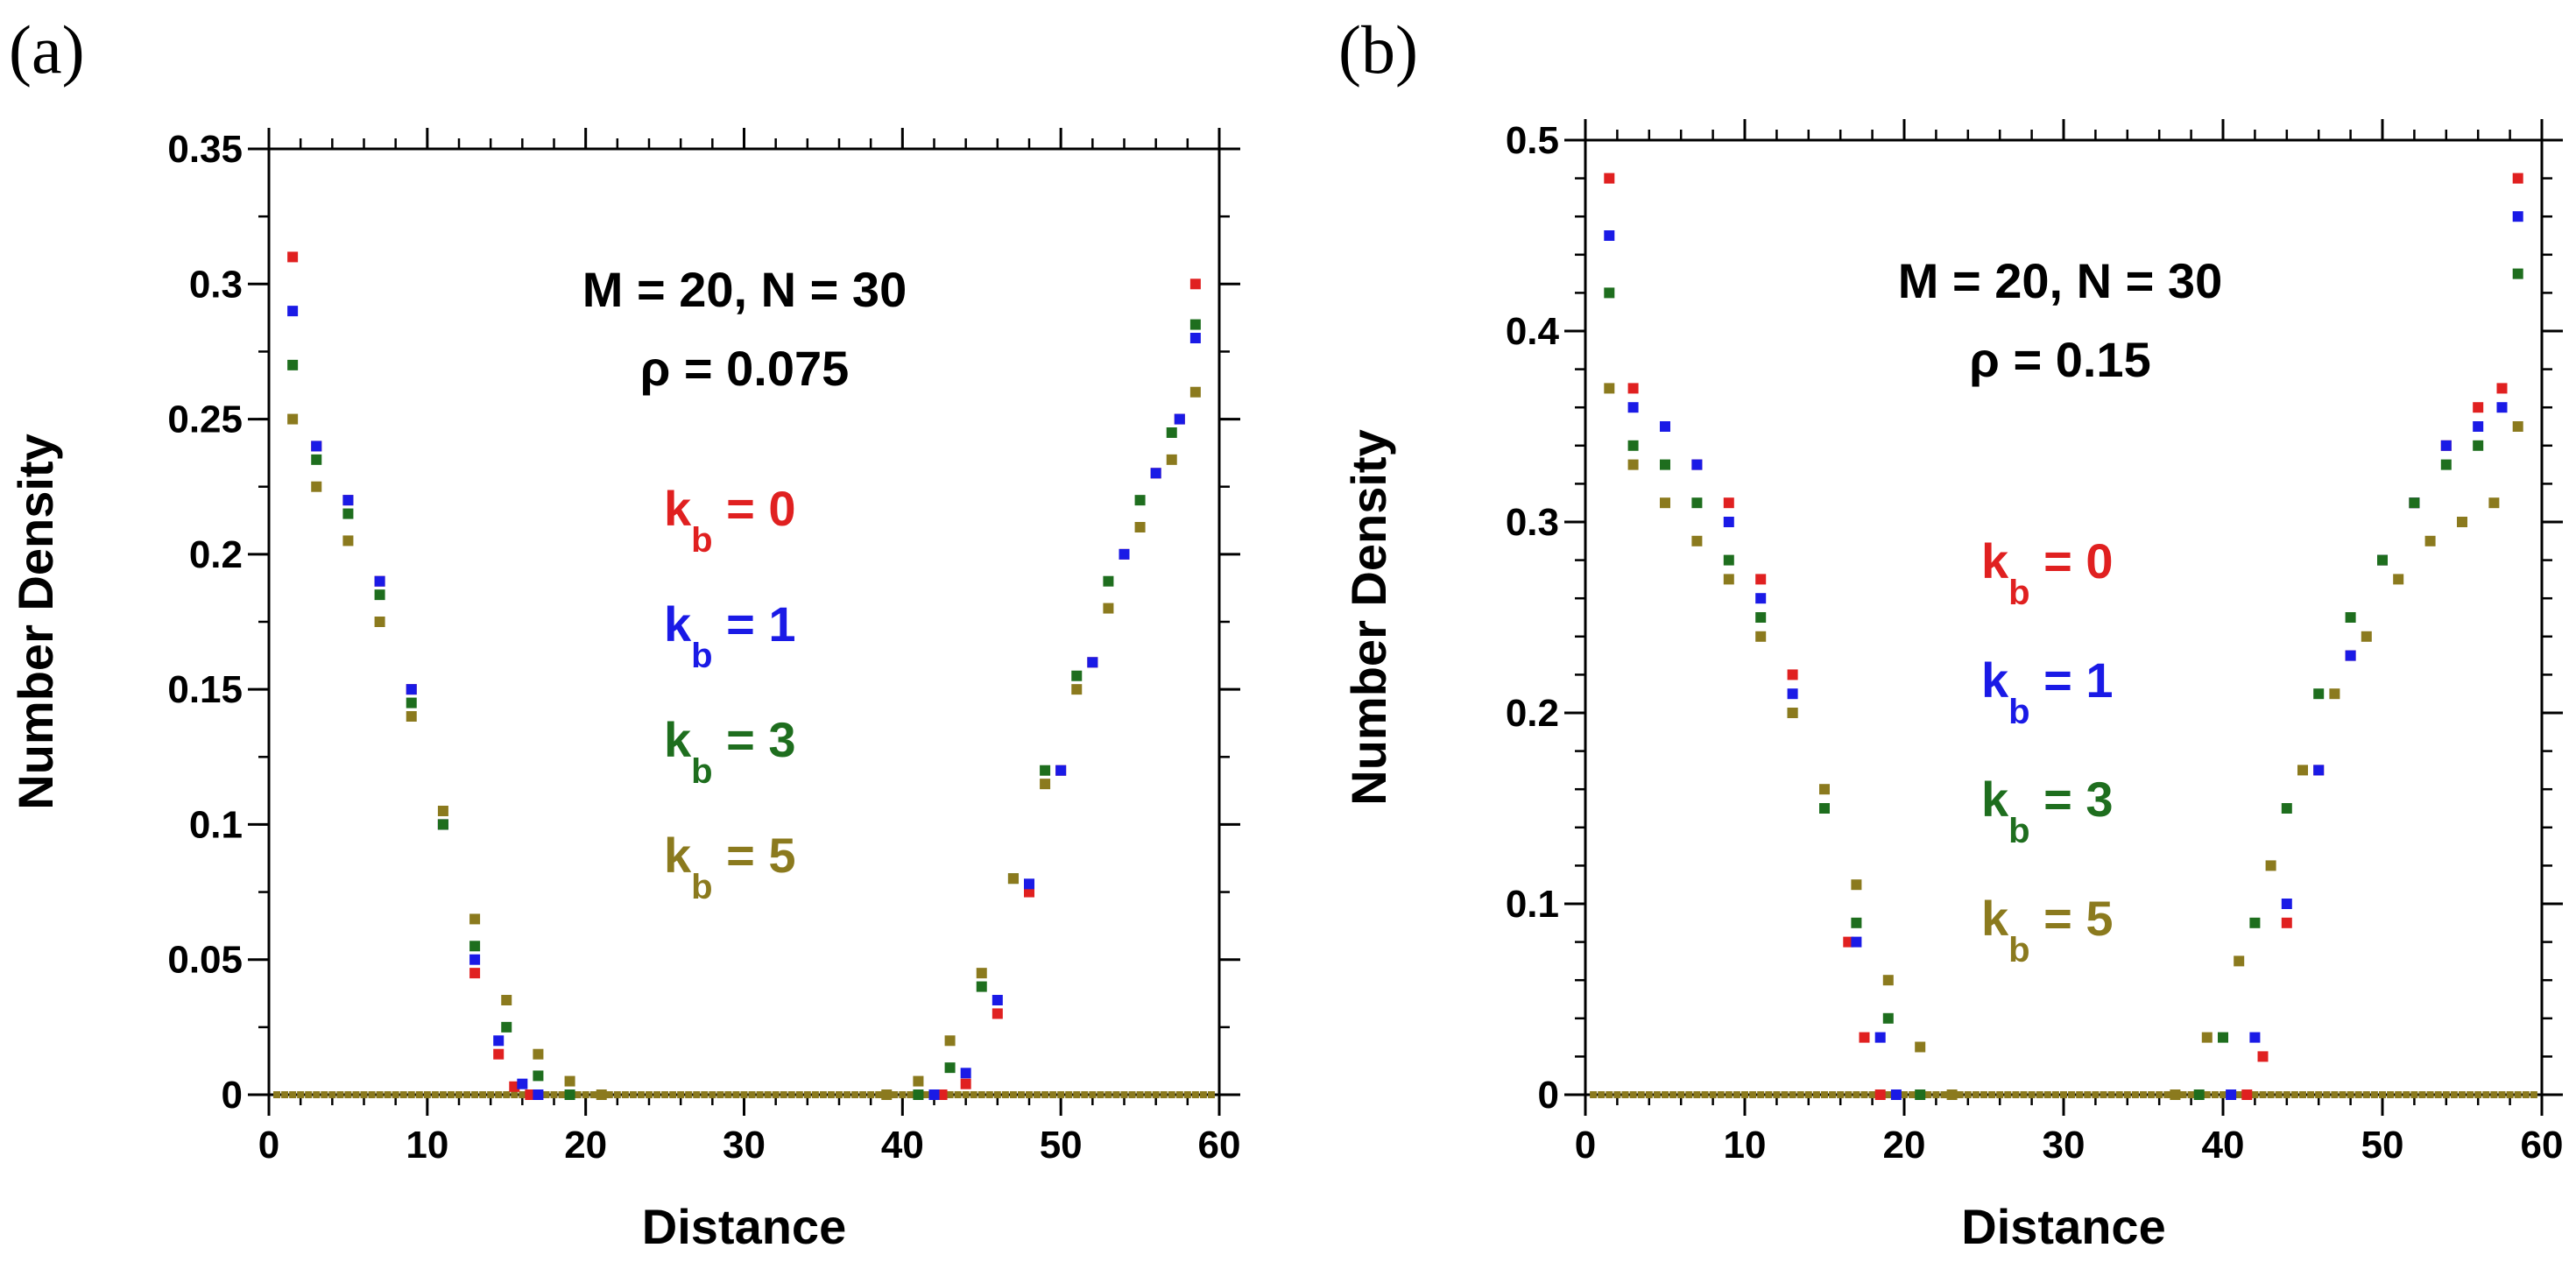  I want to click on x-axis-title: Distance, so click(2063, 1226).